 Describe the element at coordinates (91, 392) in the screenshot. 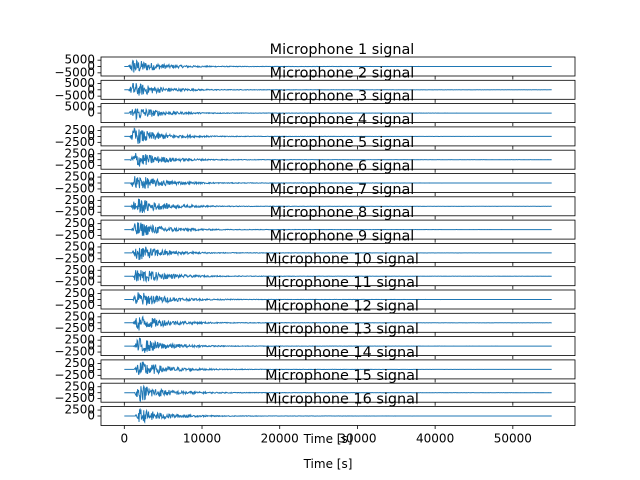

I see `y-tick-label-15: 0` at that location.